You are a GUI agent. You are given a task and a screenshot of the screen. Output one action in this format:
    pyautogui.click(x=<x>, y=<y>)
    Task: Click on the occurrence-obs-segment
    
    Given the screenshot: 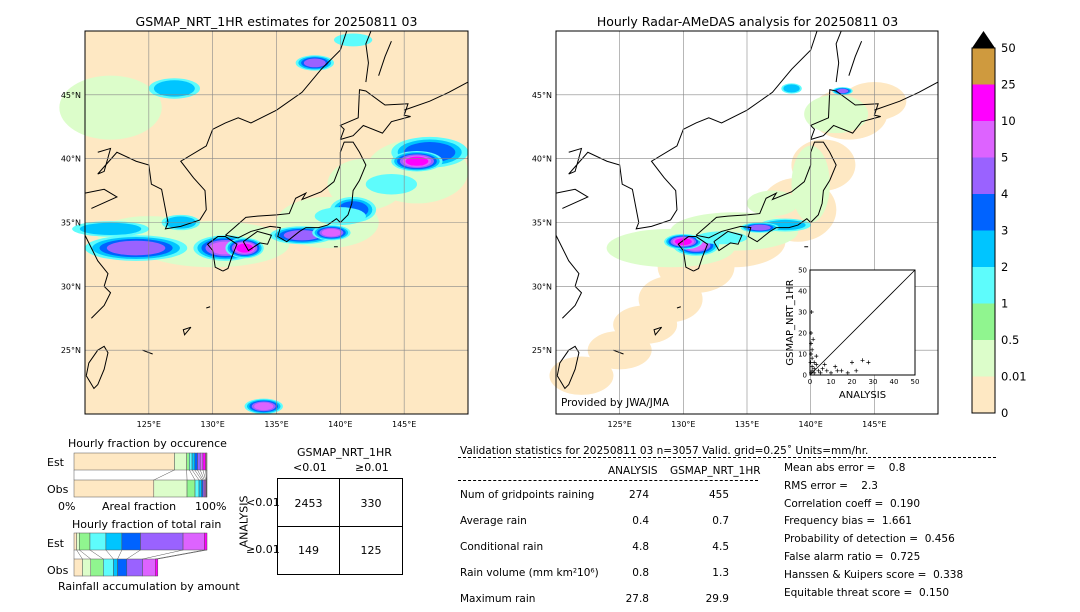 What is the action you would take?
    pyautogui.click(x=191, y=488)
    